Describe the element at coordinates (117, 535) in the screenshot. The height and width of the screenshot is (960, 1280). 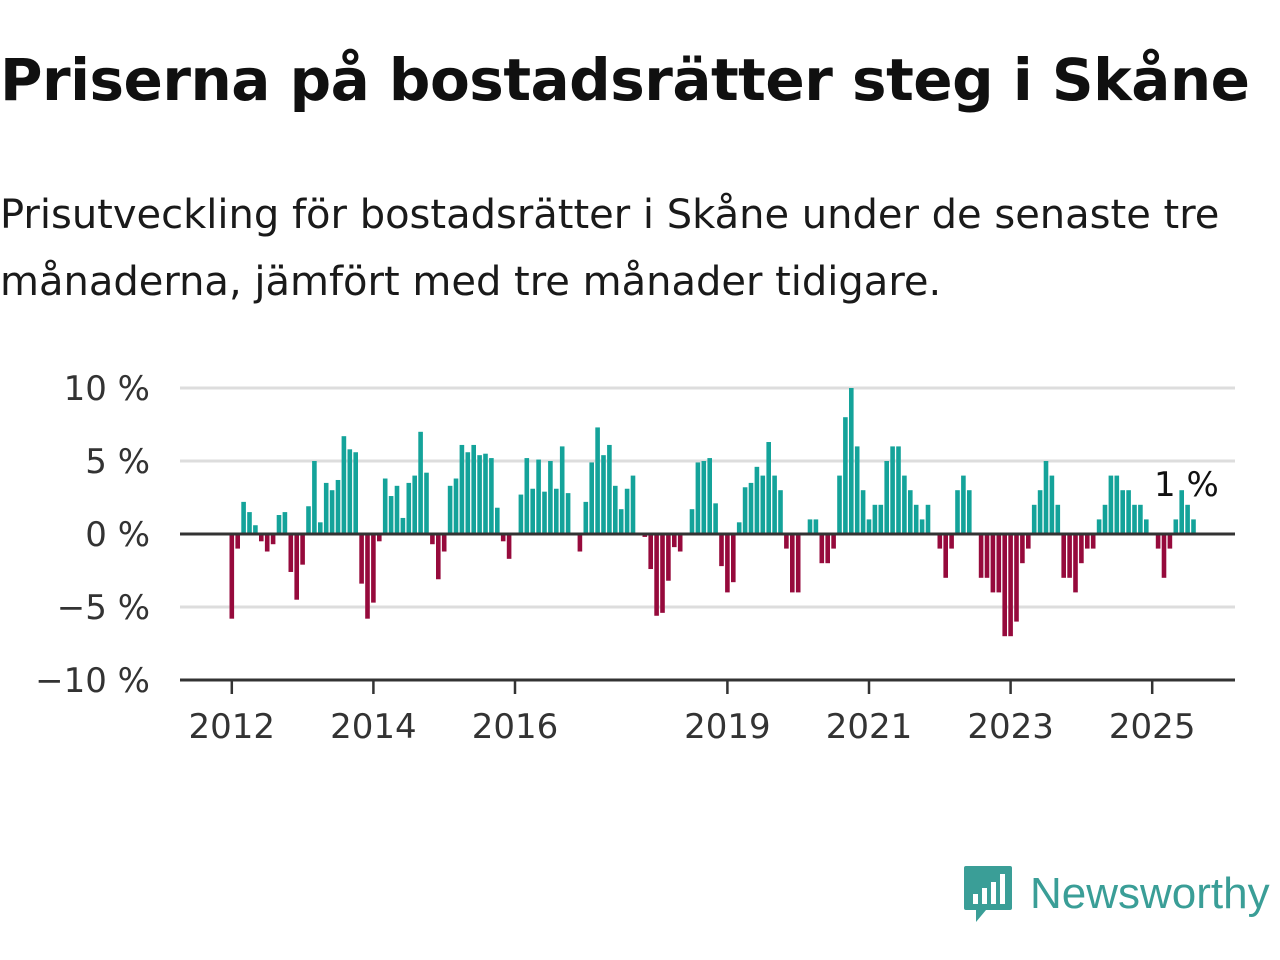
I see `y-tick-label: 0 %` at that location.